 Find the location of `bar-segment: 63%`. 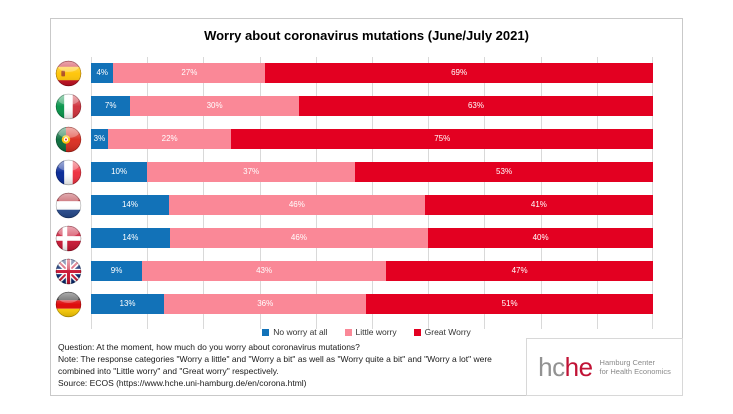

bar-segment: 63% is located at coordinates (475, 106).